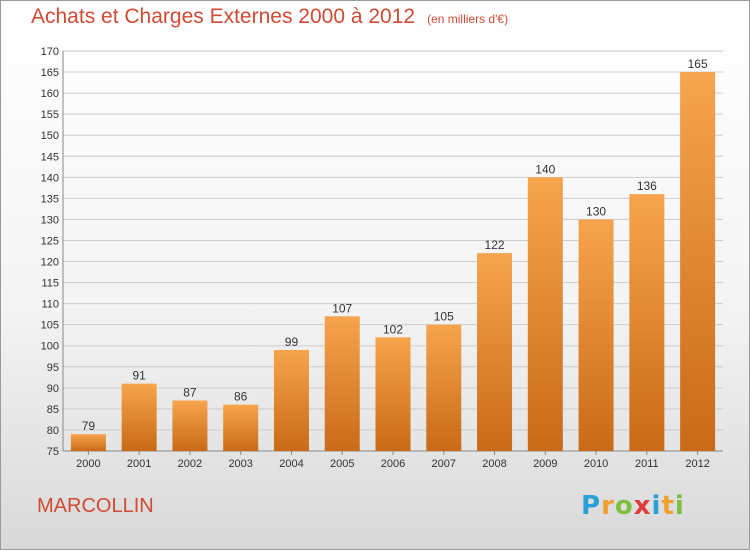  Describe the element at coordinates (642, 506) in the screenshot. I see `logo-letter: x` at that location.